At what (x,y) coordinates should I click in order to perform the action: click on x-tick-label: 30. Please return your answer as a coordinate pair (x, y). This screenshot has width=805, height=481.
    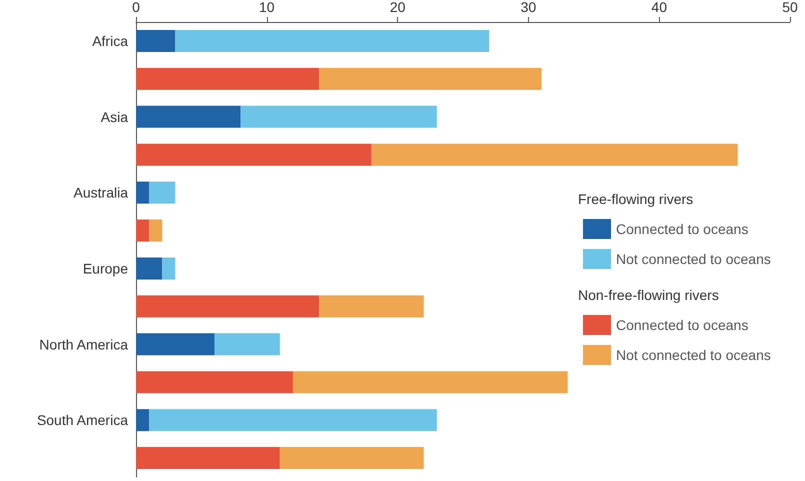
    Looking at the image, I should click on (528, 7).